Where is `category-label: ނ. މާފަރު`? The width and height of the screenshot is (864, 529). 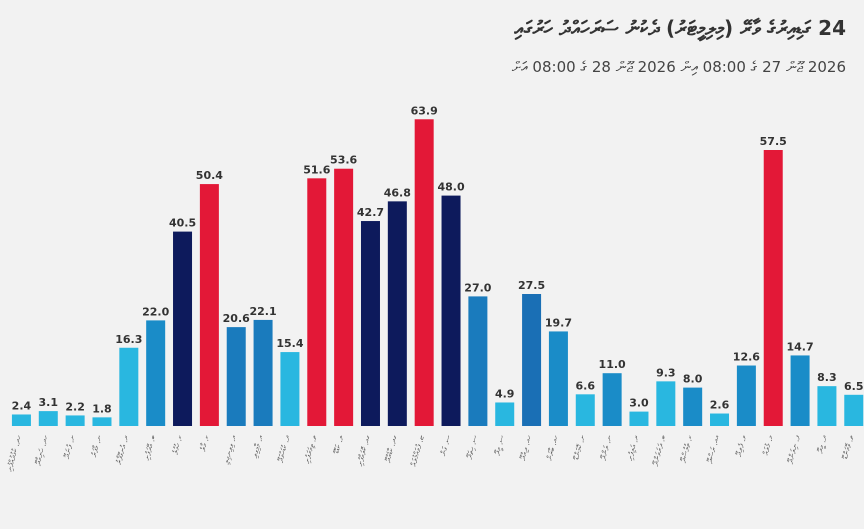
category-label: ނ. މާފަރު is located at coordinates (96, 446).